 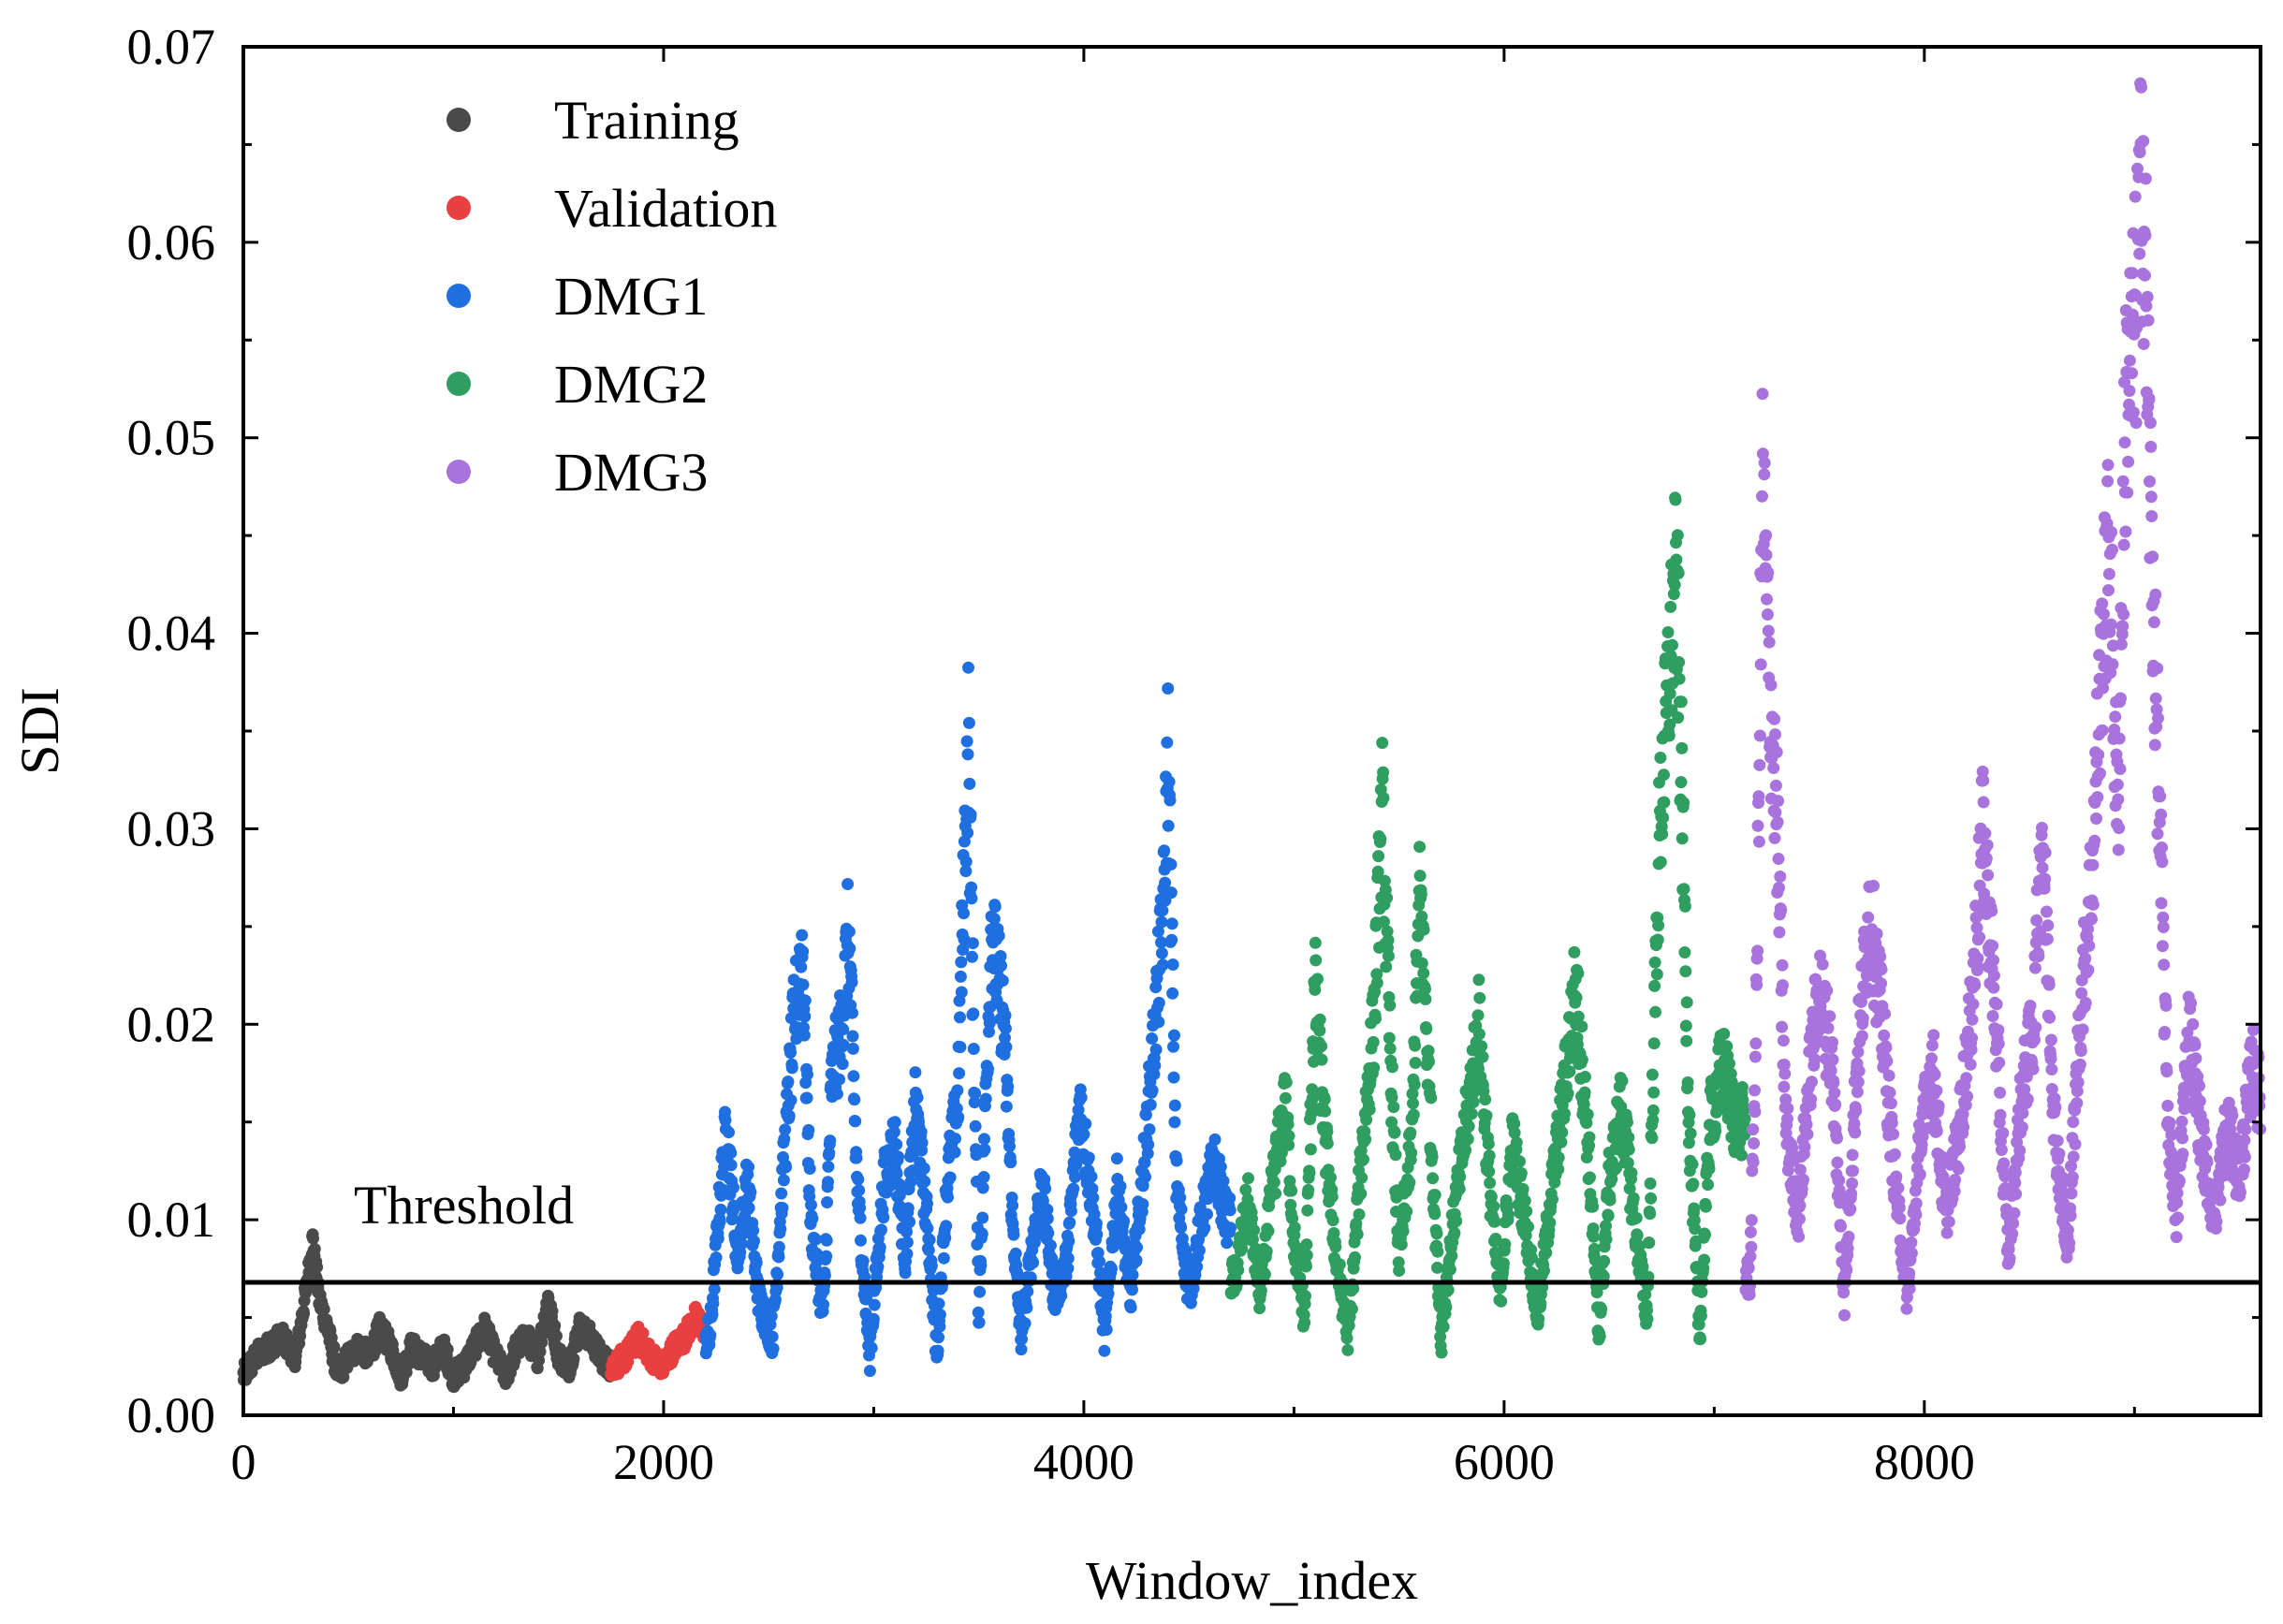 I want to click on y-axis-title: SDI, so click(x=39, y=730).